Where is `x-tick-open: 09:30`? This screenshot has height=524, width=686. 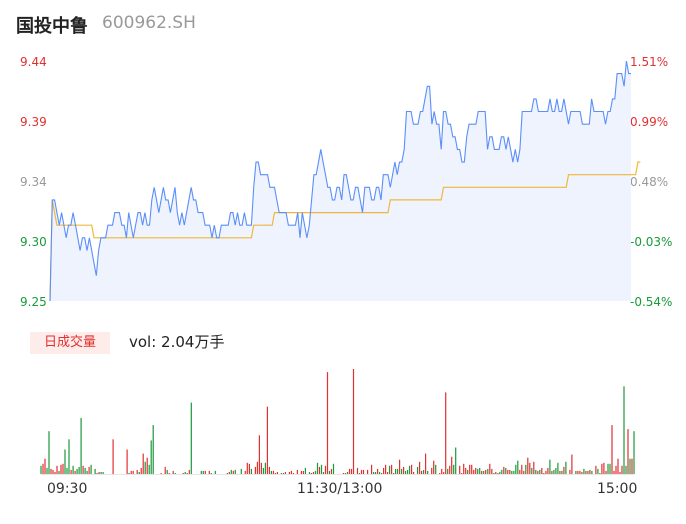
x-tick-open: 09:30 is located at coordinates (67, 489).